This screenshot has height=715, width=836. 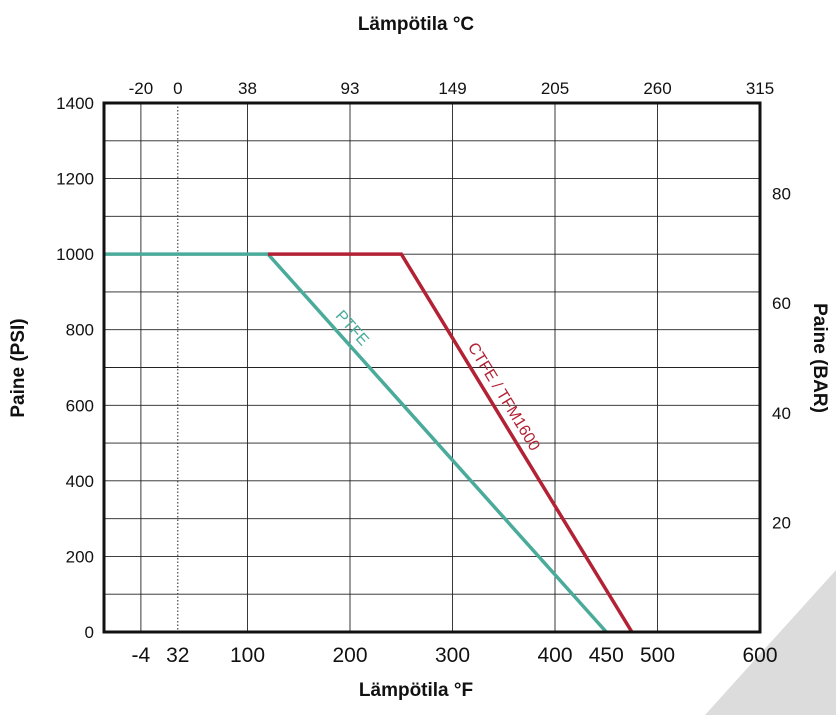 What do you see at coordinates (416, 690) in the screenshot?
I see `bottom-axis-title: Lämpötila °F` at bounding box center [416, 690].